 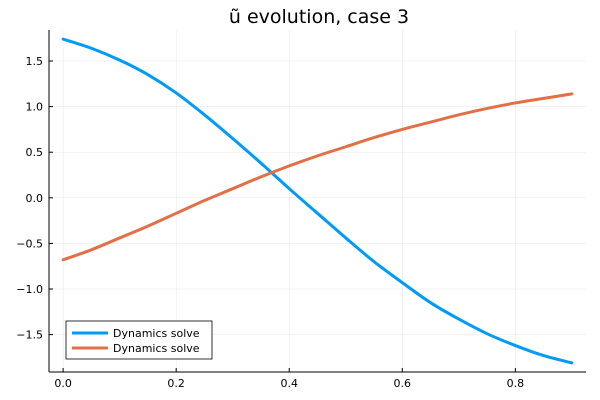 I want to click on x-tick-label: 0.8, so click(x=516, y=383).